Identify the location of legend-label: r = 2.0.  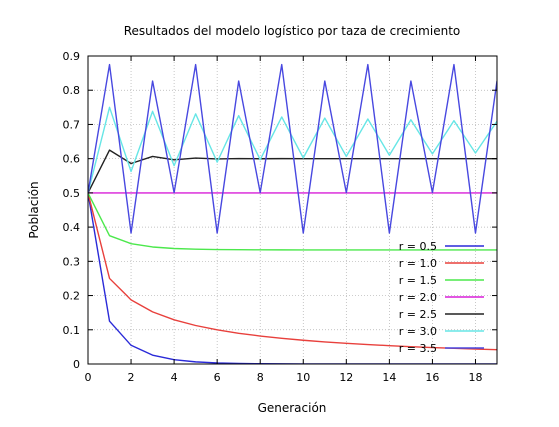
(418, 297).